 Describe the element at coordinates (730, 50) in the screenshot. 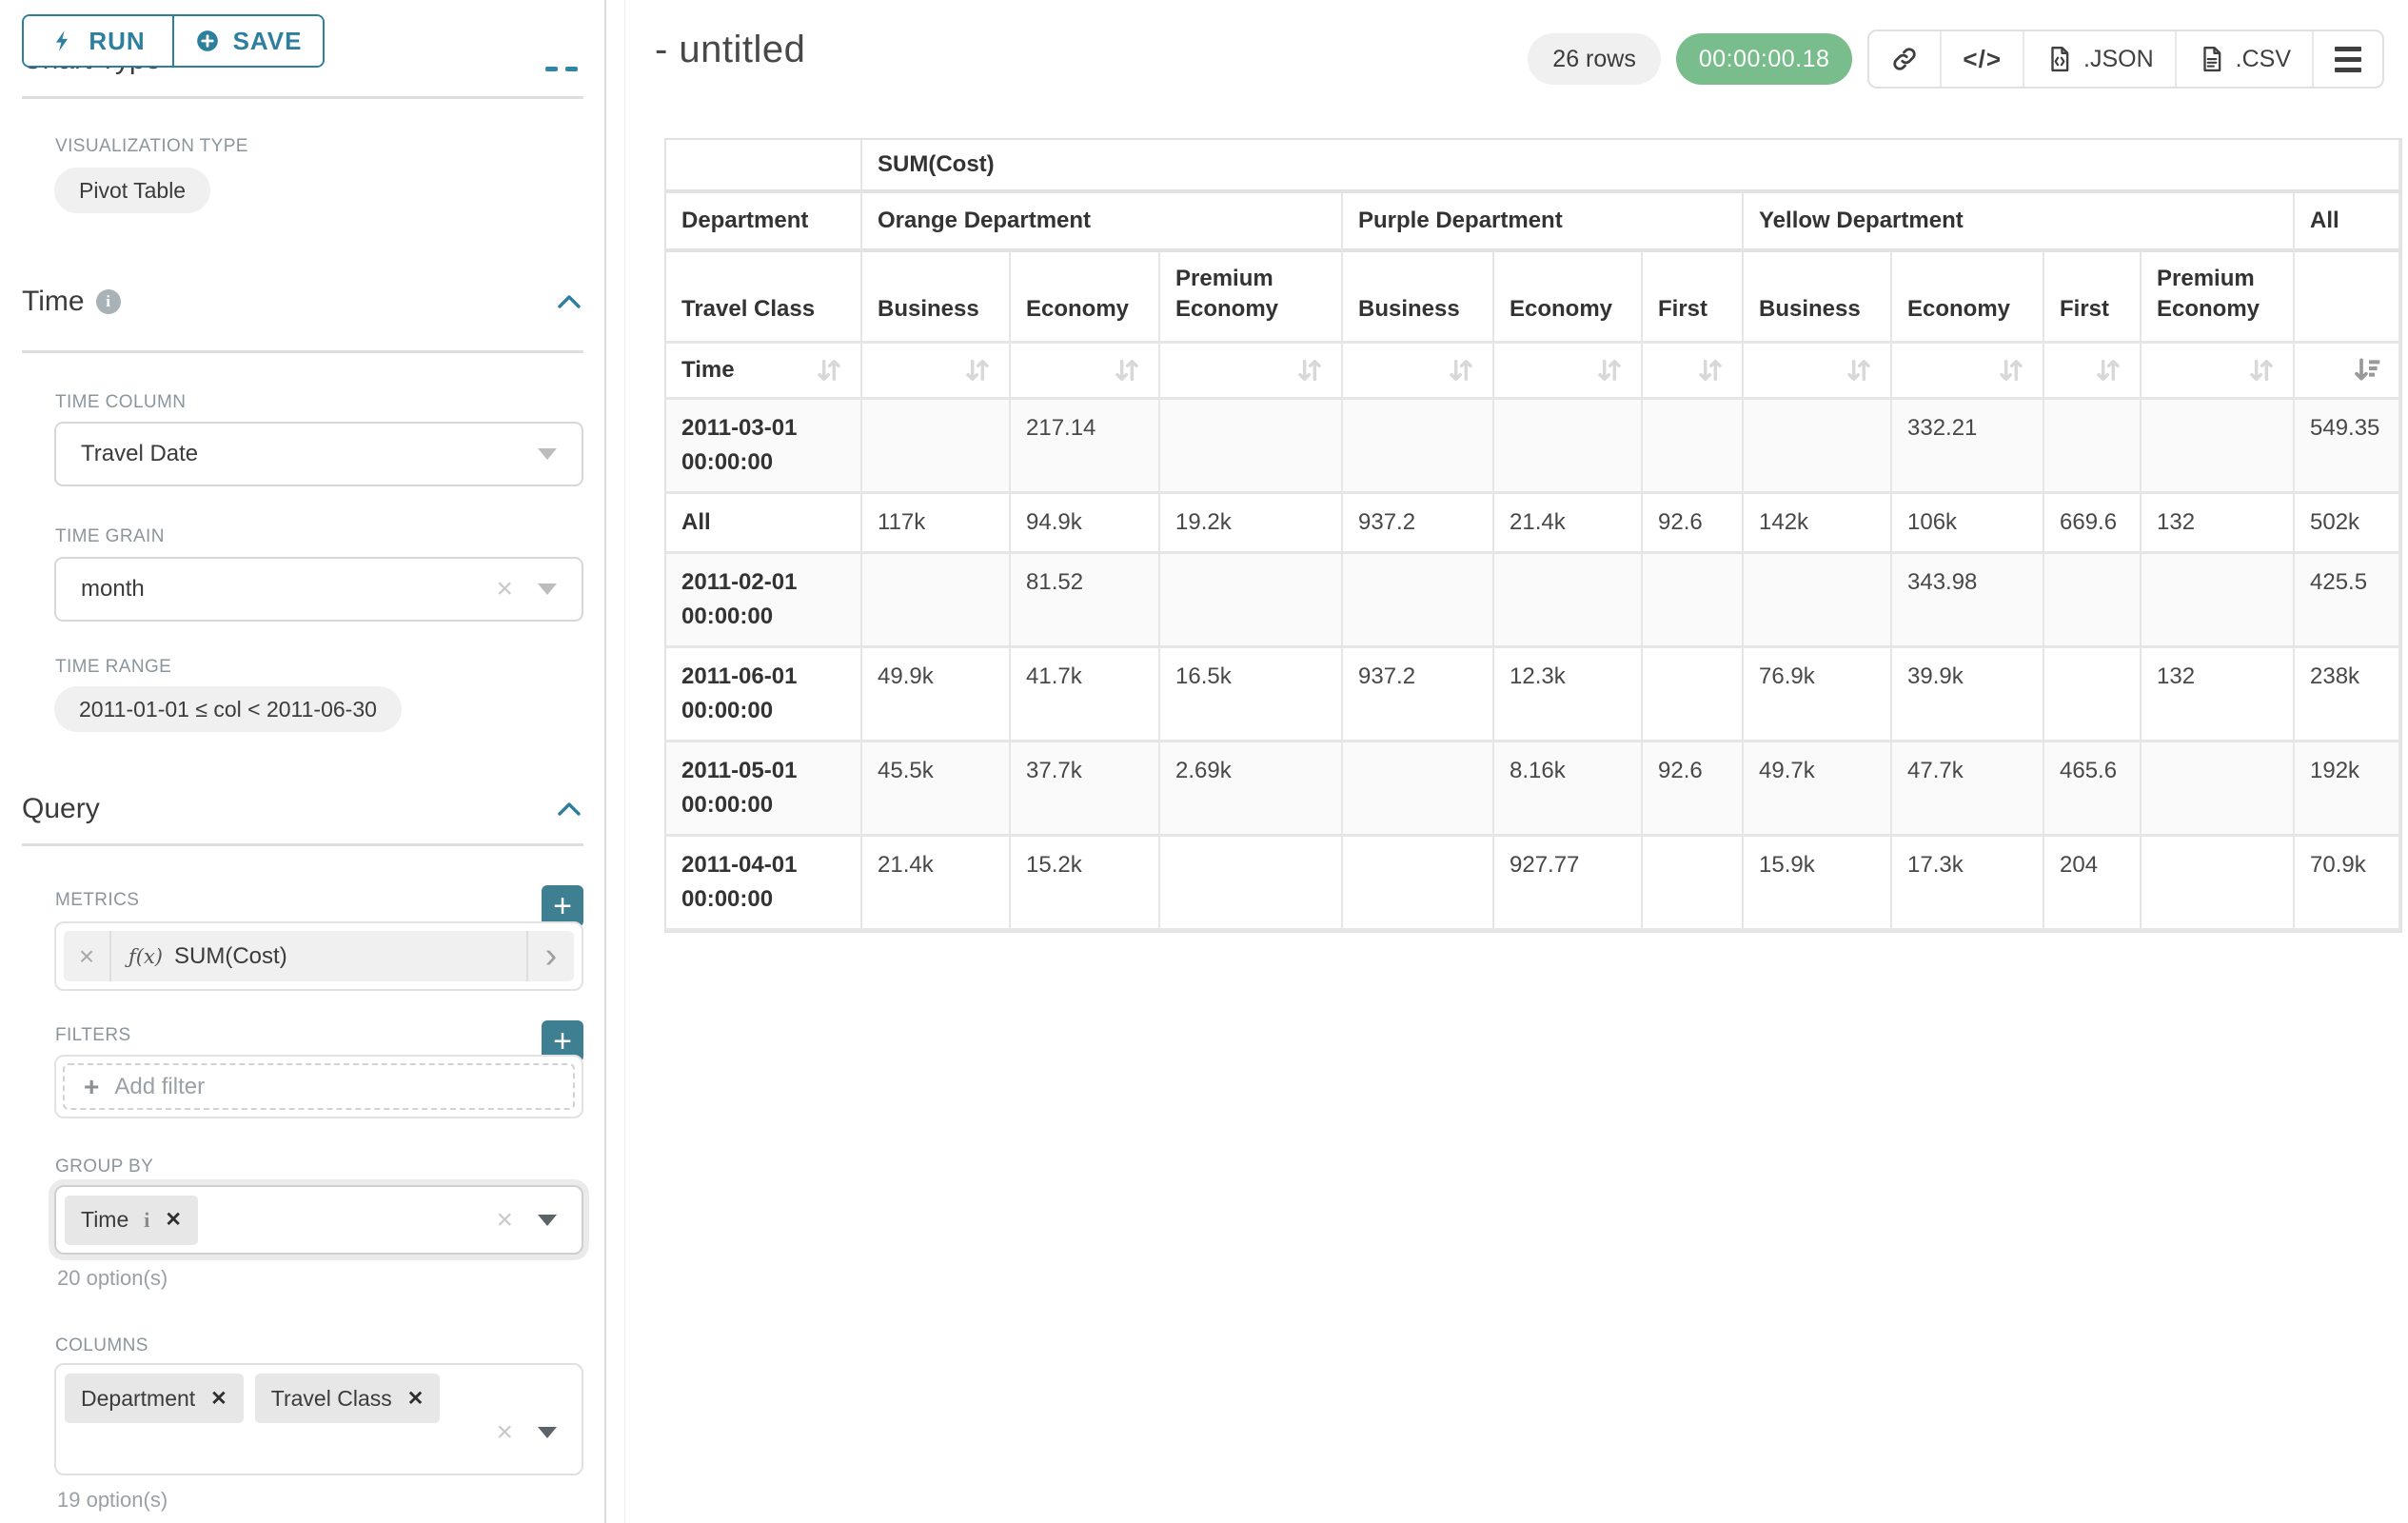

I see `chart-title: - untitled` at that location.